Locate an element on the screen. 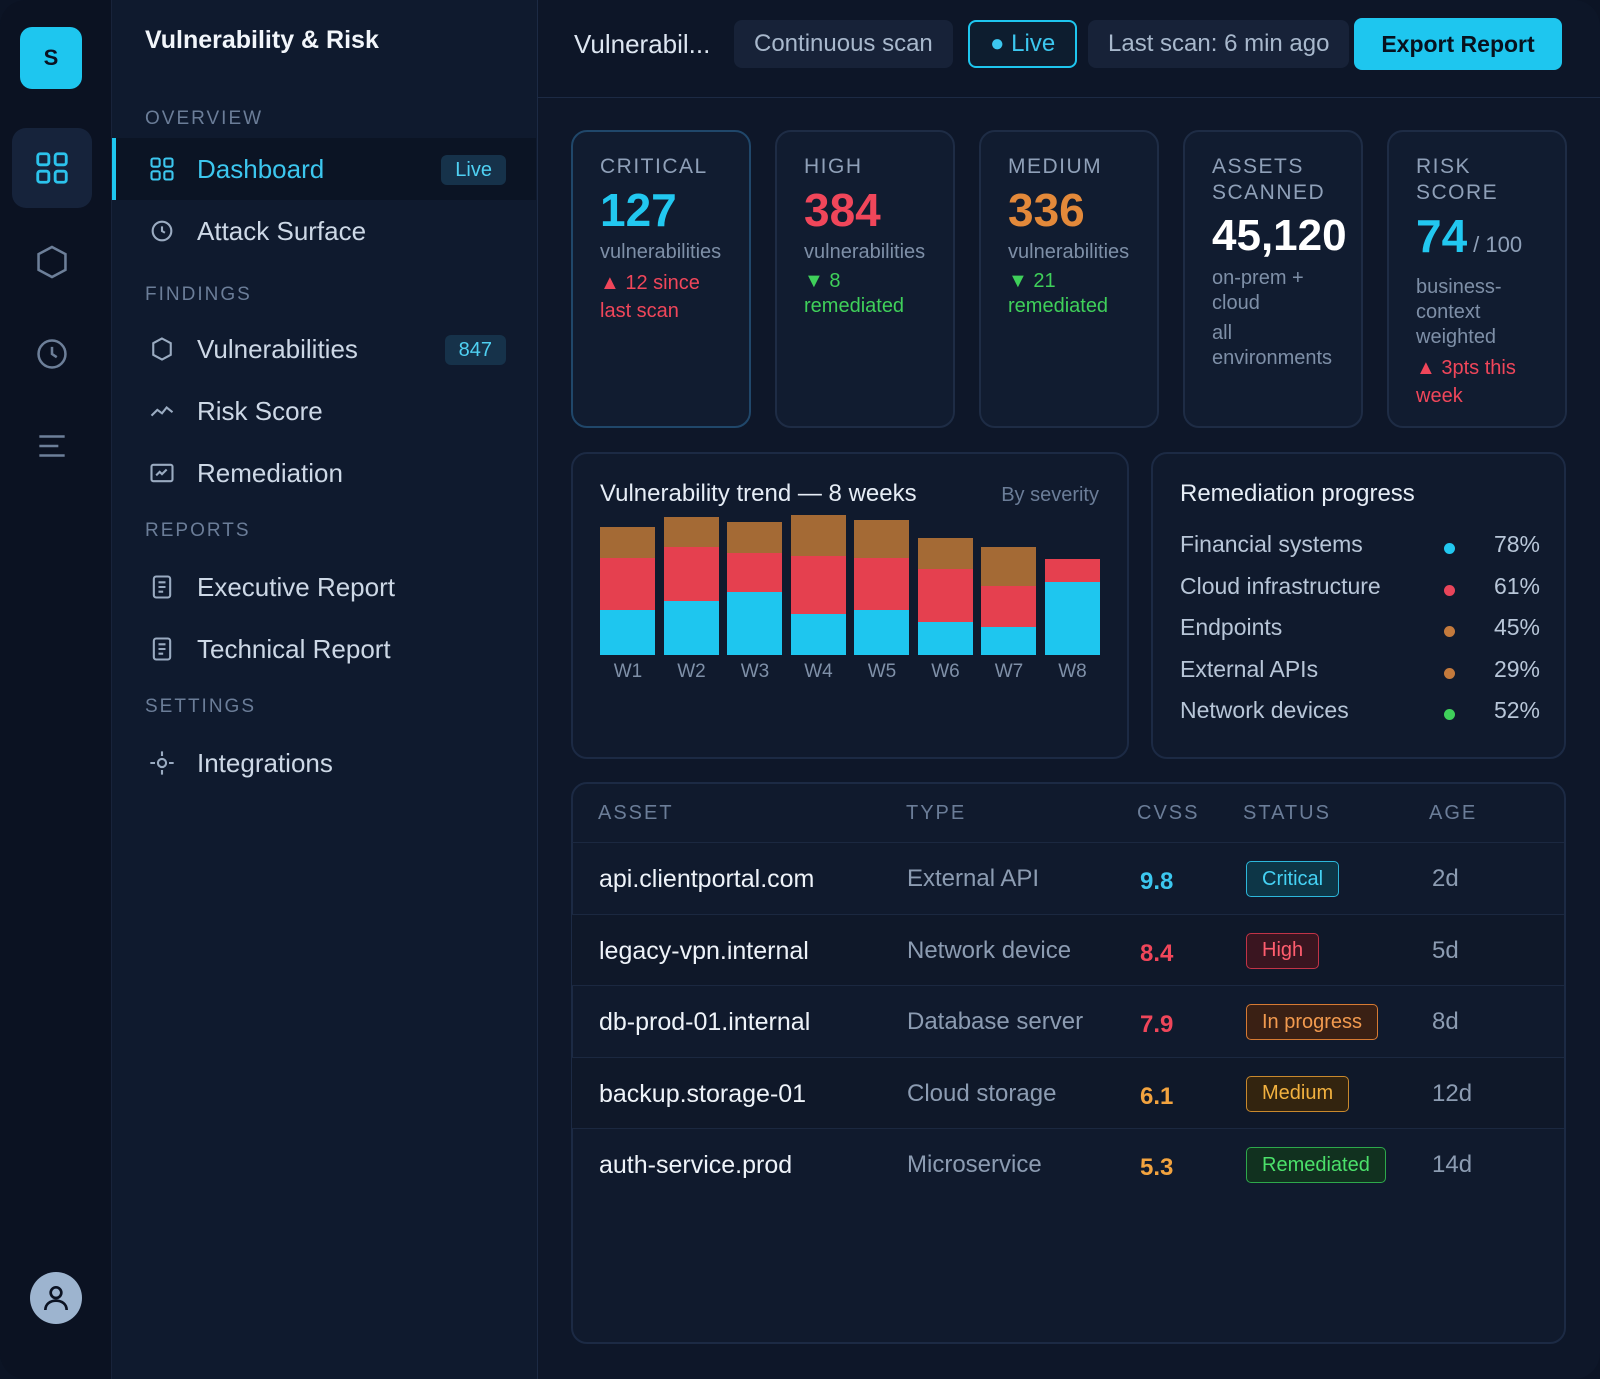 This screenshot has width=1600, height=1379. trend-filter: By severity is located at coordinates (1050, 495).